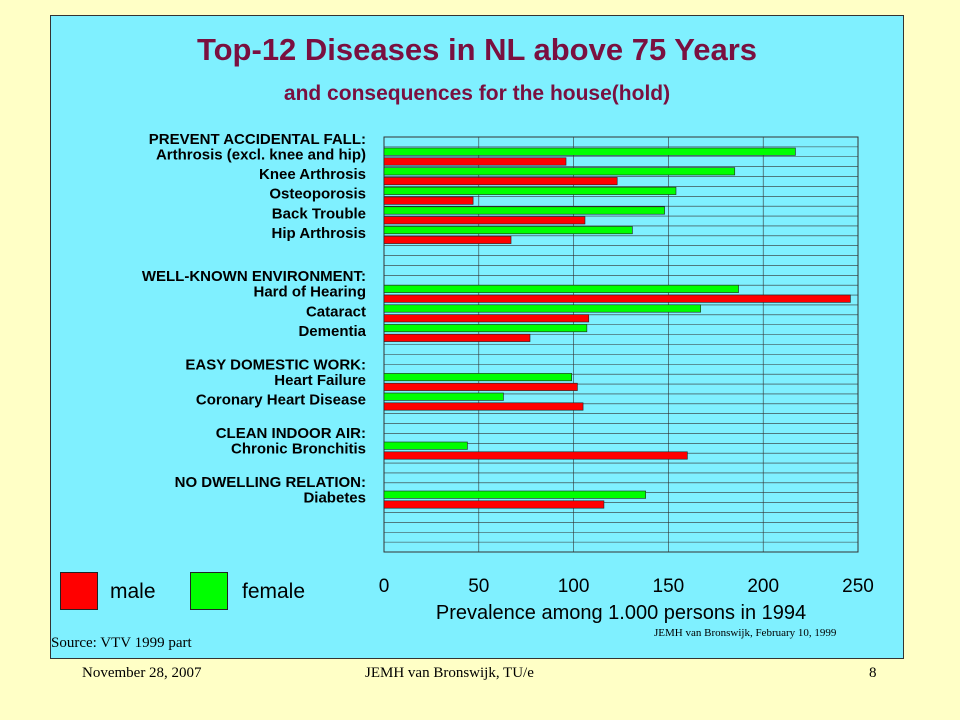 Image resolution: width=960 pixels, height=720 pixels. What do you see at coordinates (669, 586) in the screenshot?
I see `x-tick-label: 150` at bounding box center [669, 586].